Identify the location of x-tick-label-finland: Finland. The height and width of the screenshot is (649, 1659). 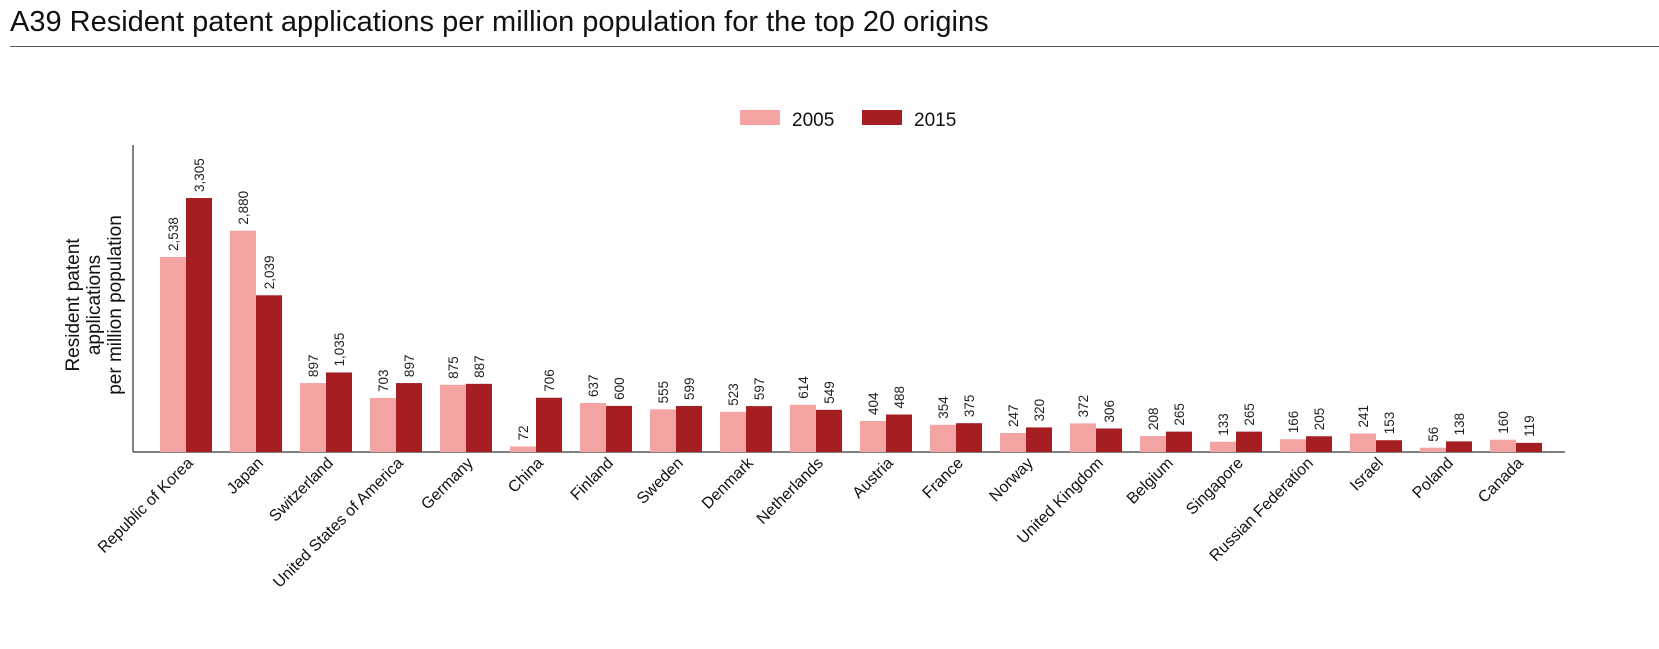
(592, 479).